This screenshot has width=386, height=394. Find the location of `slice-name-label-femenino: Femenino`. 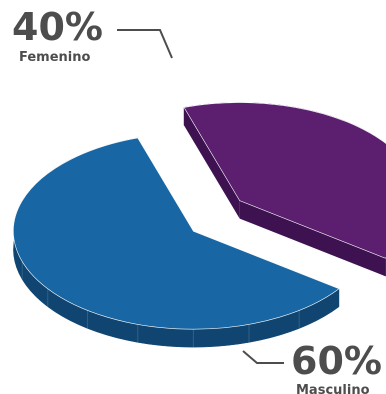

slice-name-label-femenino: Femenino is located at coordinates (54, 57).